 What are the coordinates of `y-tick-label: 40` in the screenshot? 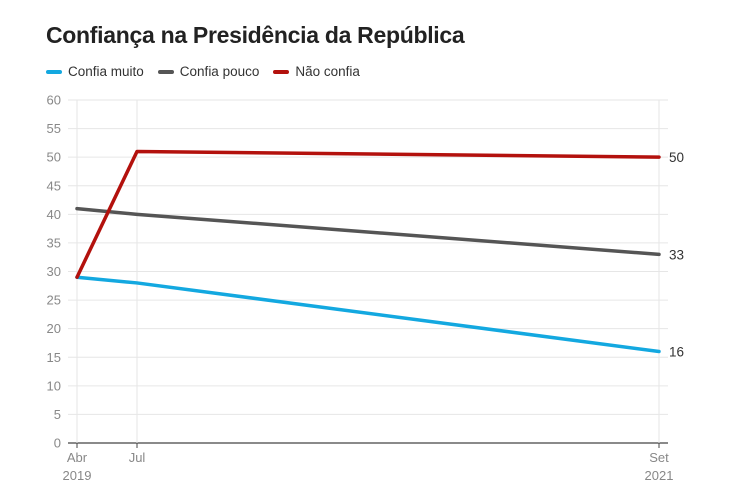 It's located at (54, 214).